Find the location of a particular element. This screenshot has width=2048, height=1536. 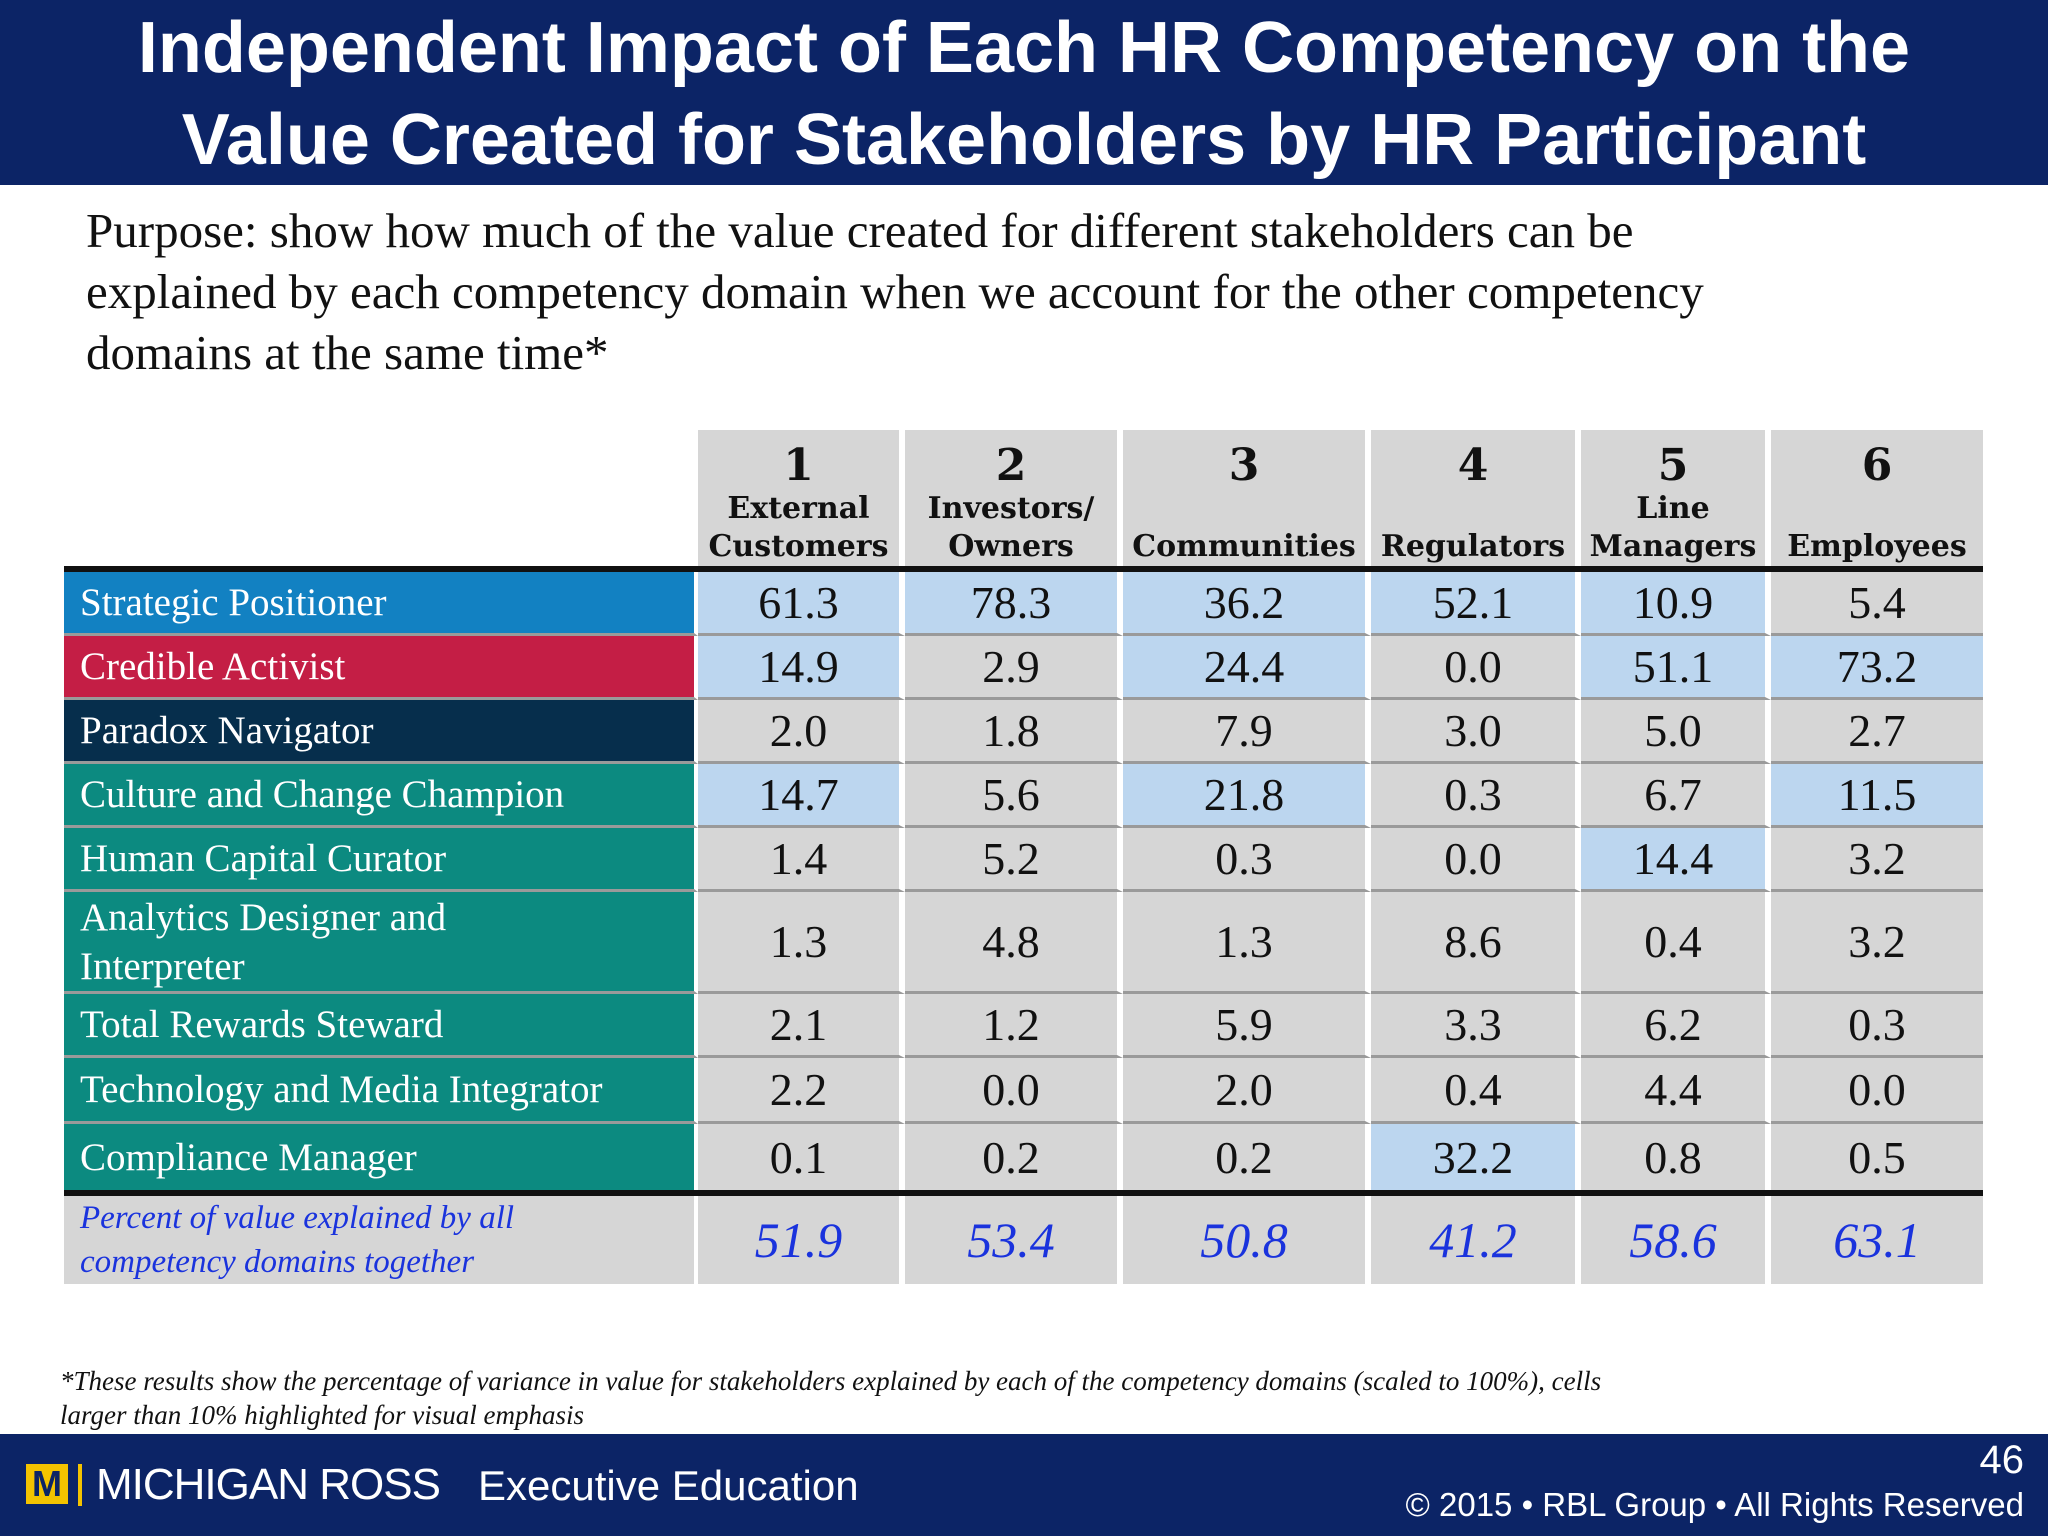

value-cell: 2.0 is located at coordinates (1247, 1091).